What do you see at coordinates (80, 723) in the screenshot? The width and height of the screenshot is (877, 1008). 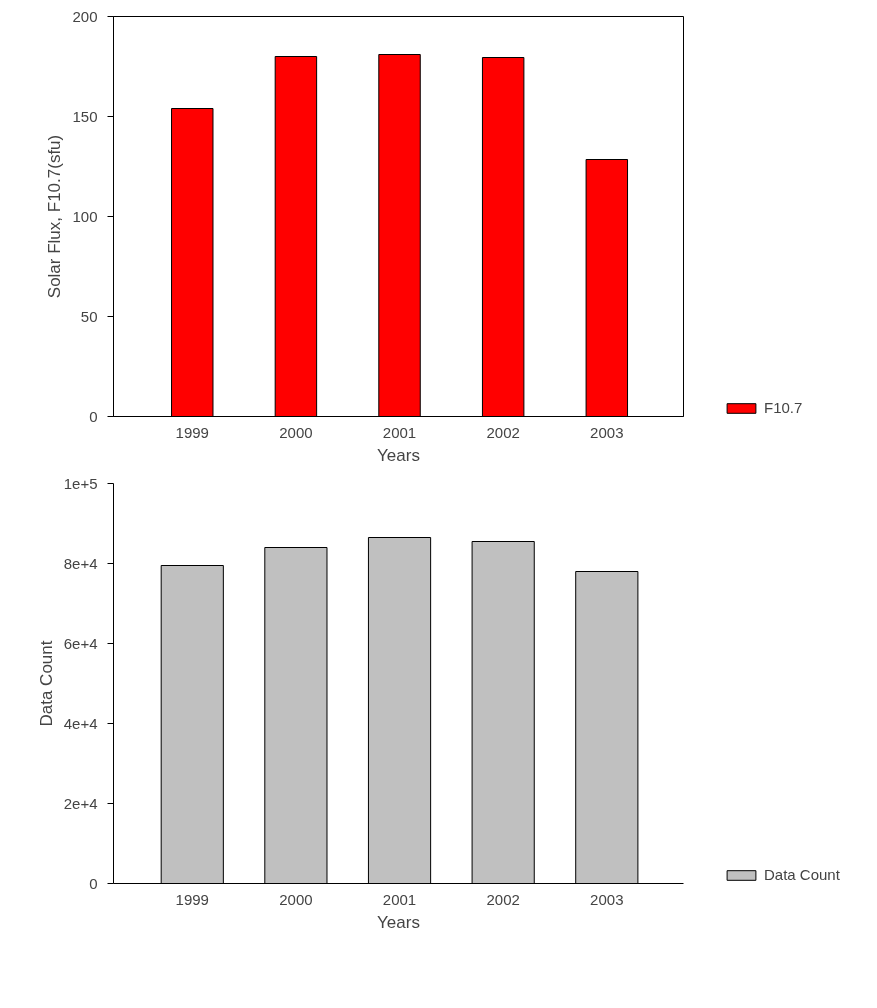 I see `y-tick-label: 4e+4` at bounding box center [80, 723].